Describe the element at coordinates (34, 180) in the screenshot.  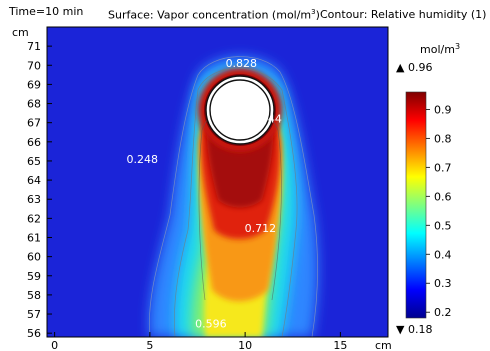
I see `y-tick-label: 64` at that location.